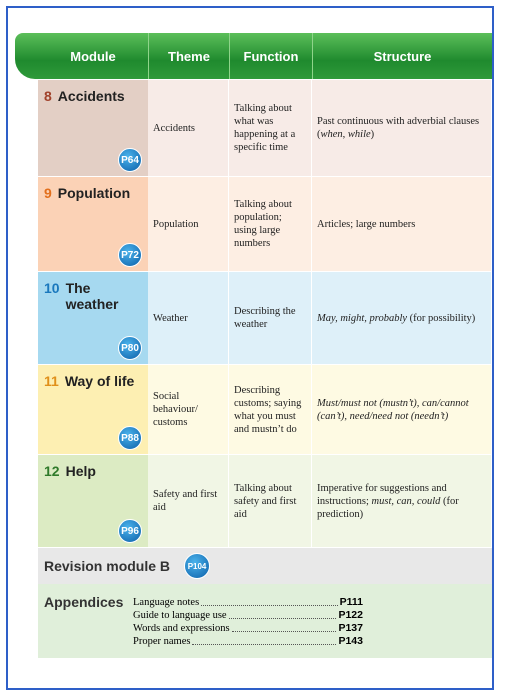 The image size is (506, 698). Describe the element at coordinates (48, 193) in the screenshot. I see `module-number: 9` at that location.